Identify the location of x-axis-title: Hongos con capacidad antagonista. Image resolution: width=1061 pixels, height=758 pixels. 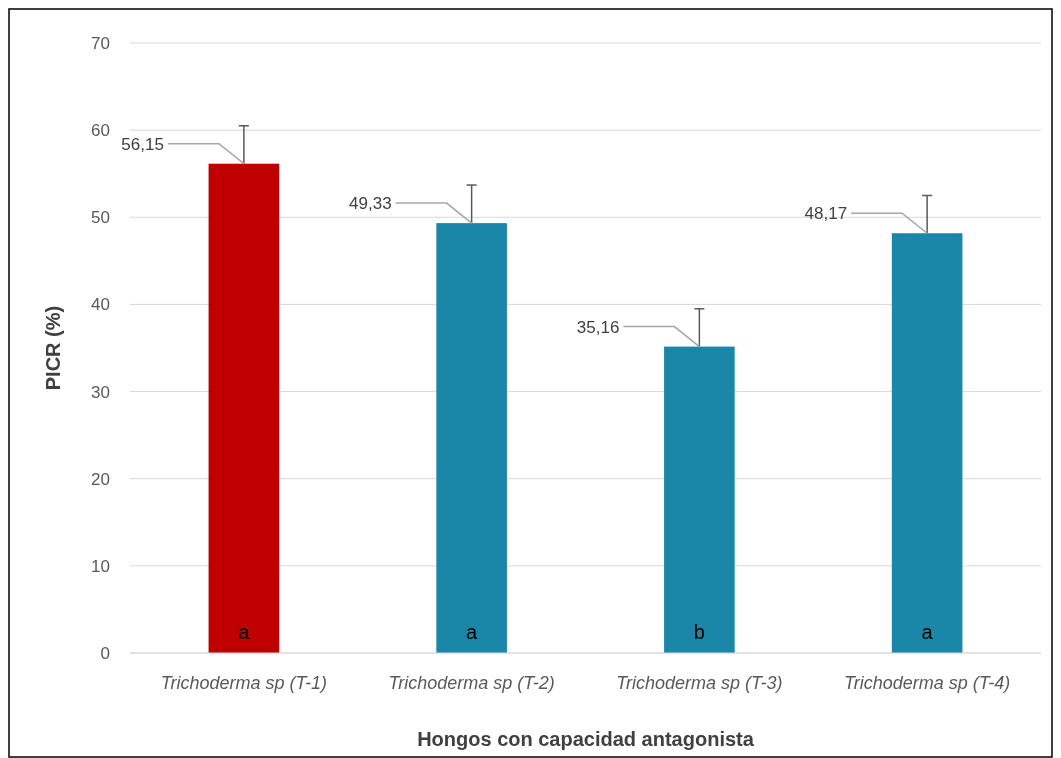
(586, 739).